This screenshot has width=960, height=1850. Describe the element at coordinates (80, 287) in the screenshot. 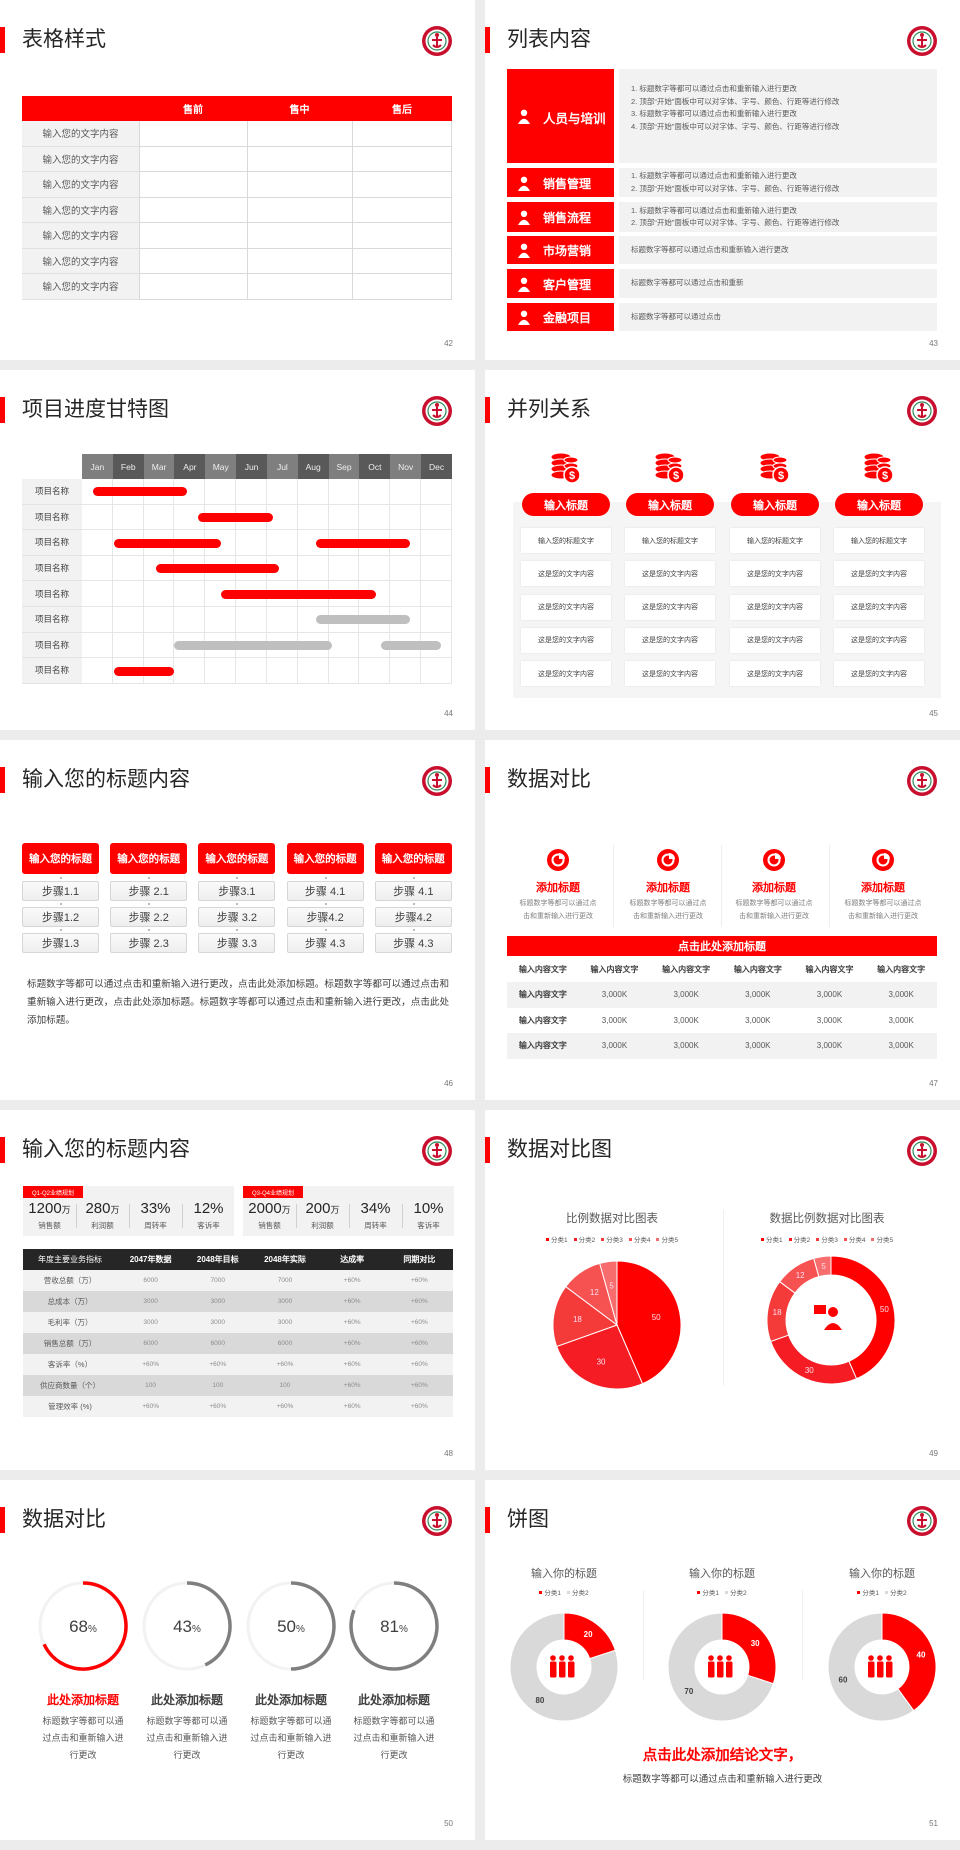

I see `row-label: 输入您的文字内容` at that location.